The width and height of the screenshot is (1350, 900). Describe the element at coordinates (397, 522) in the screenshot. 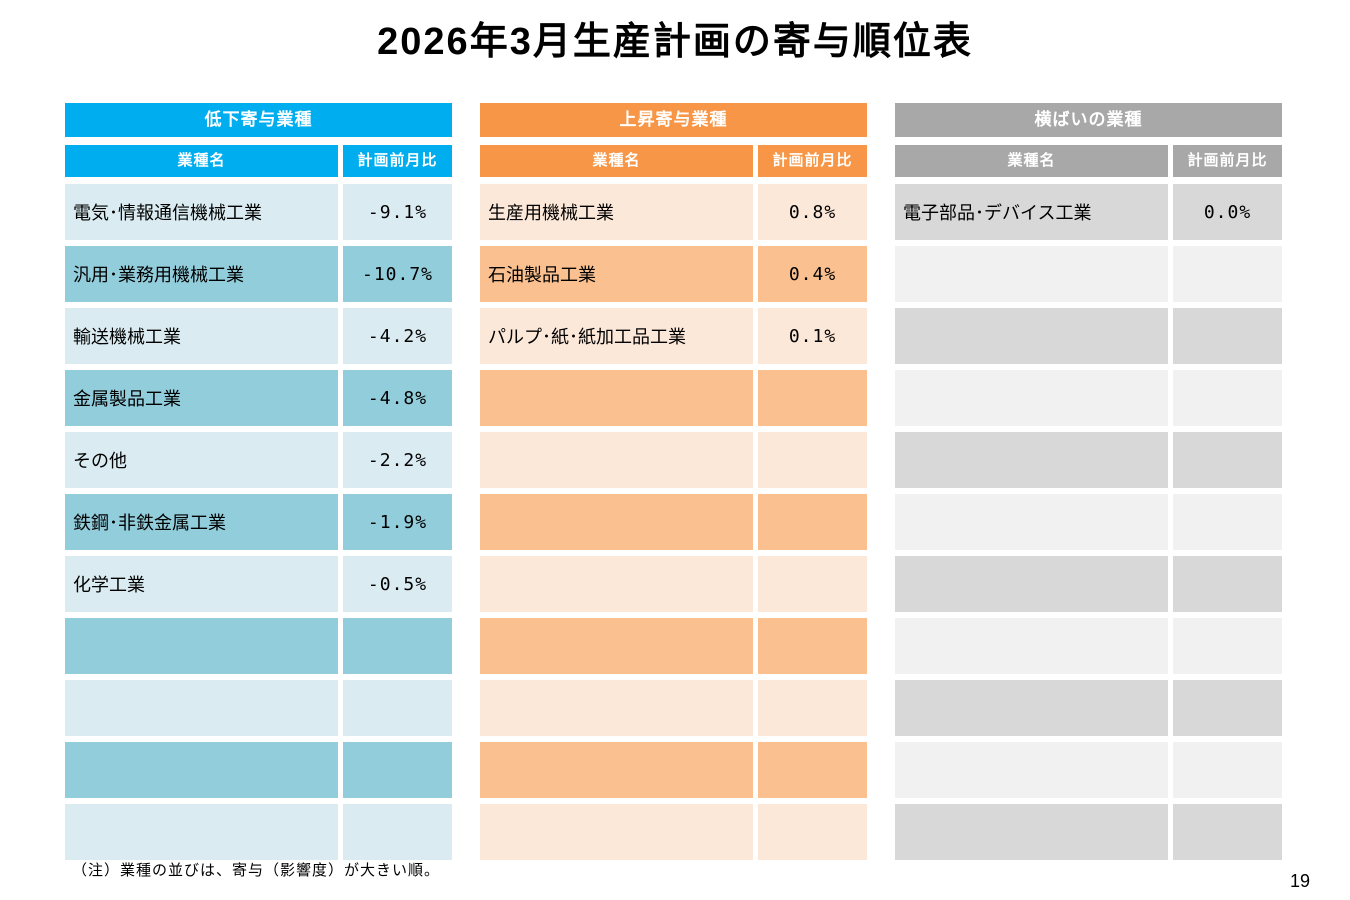

I see `ratio-value-cell: -1.9%` at that location.